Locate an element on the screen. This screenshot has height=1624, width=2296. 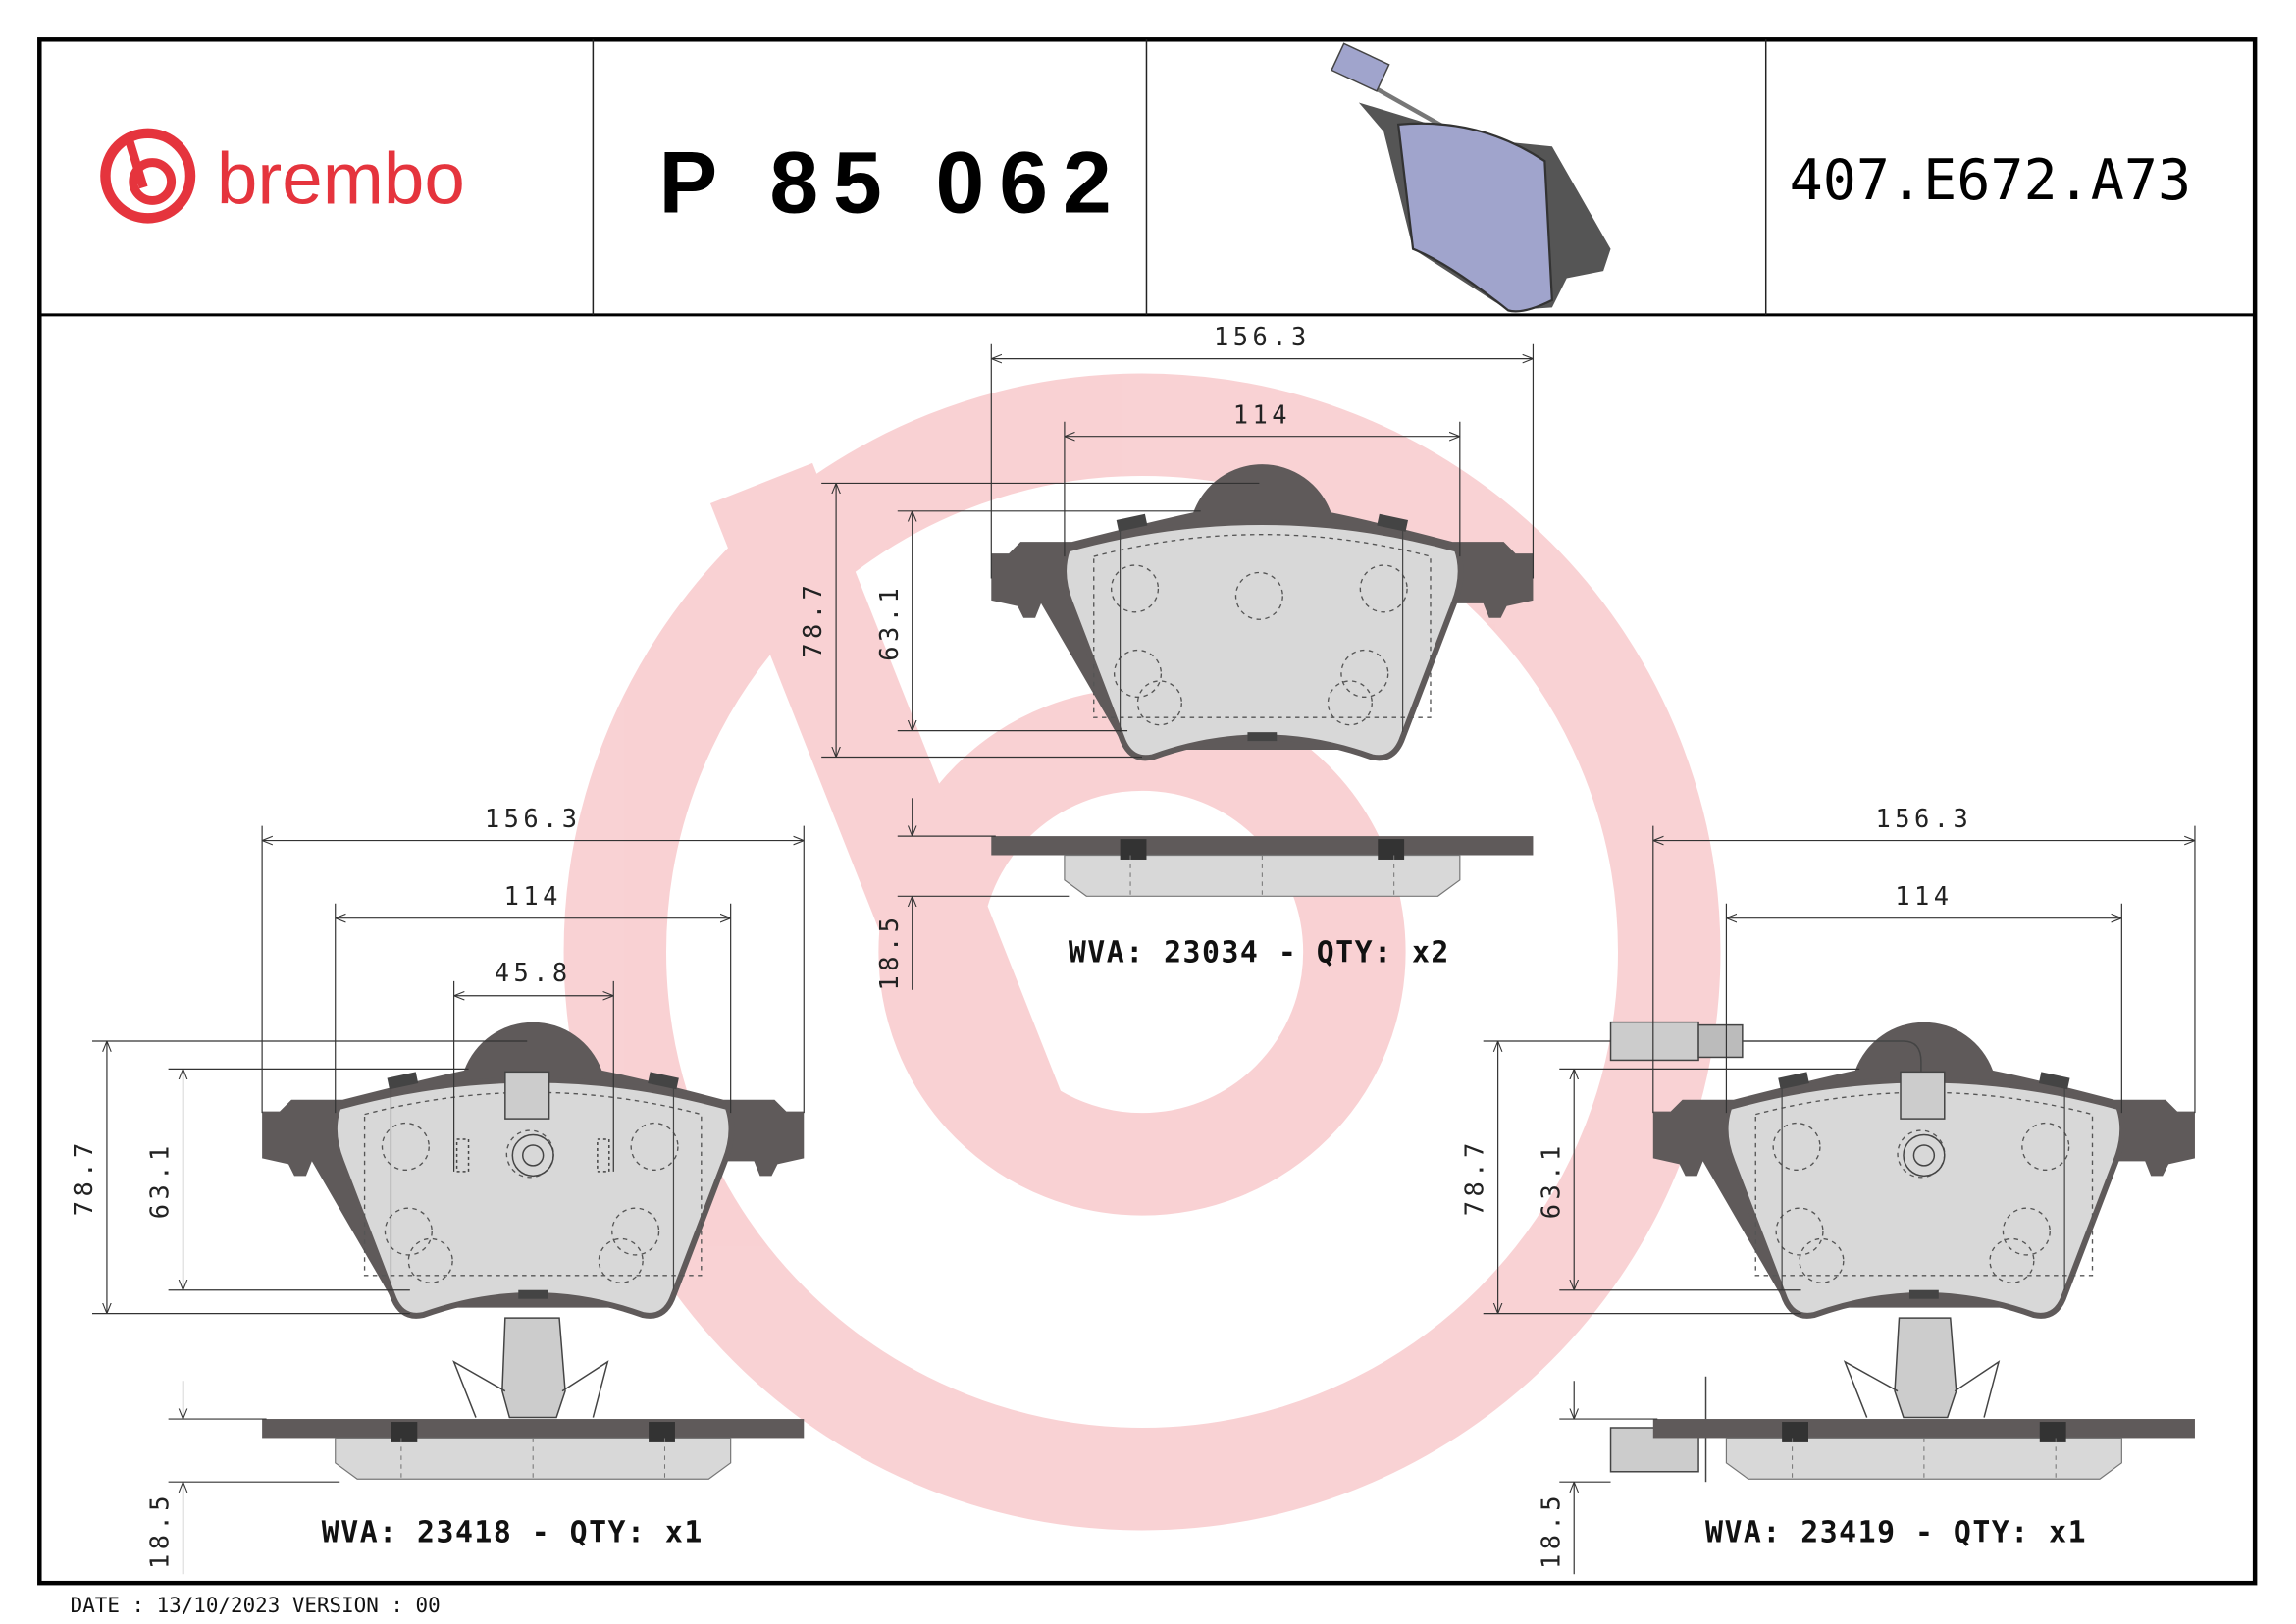
dimension-label: 45.8 is located at coordinates (533, 972).